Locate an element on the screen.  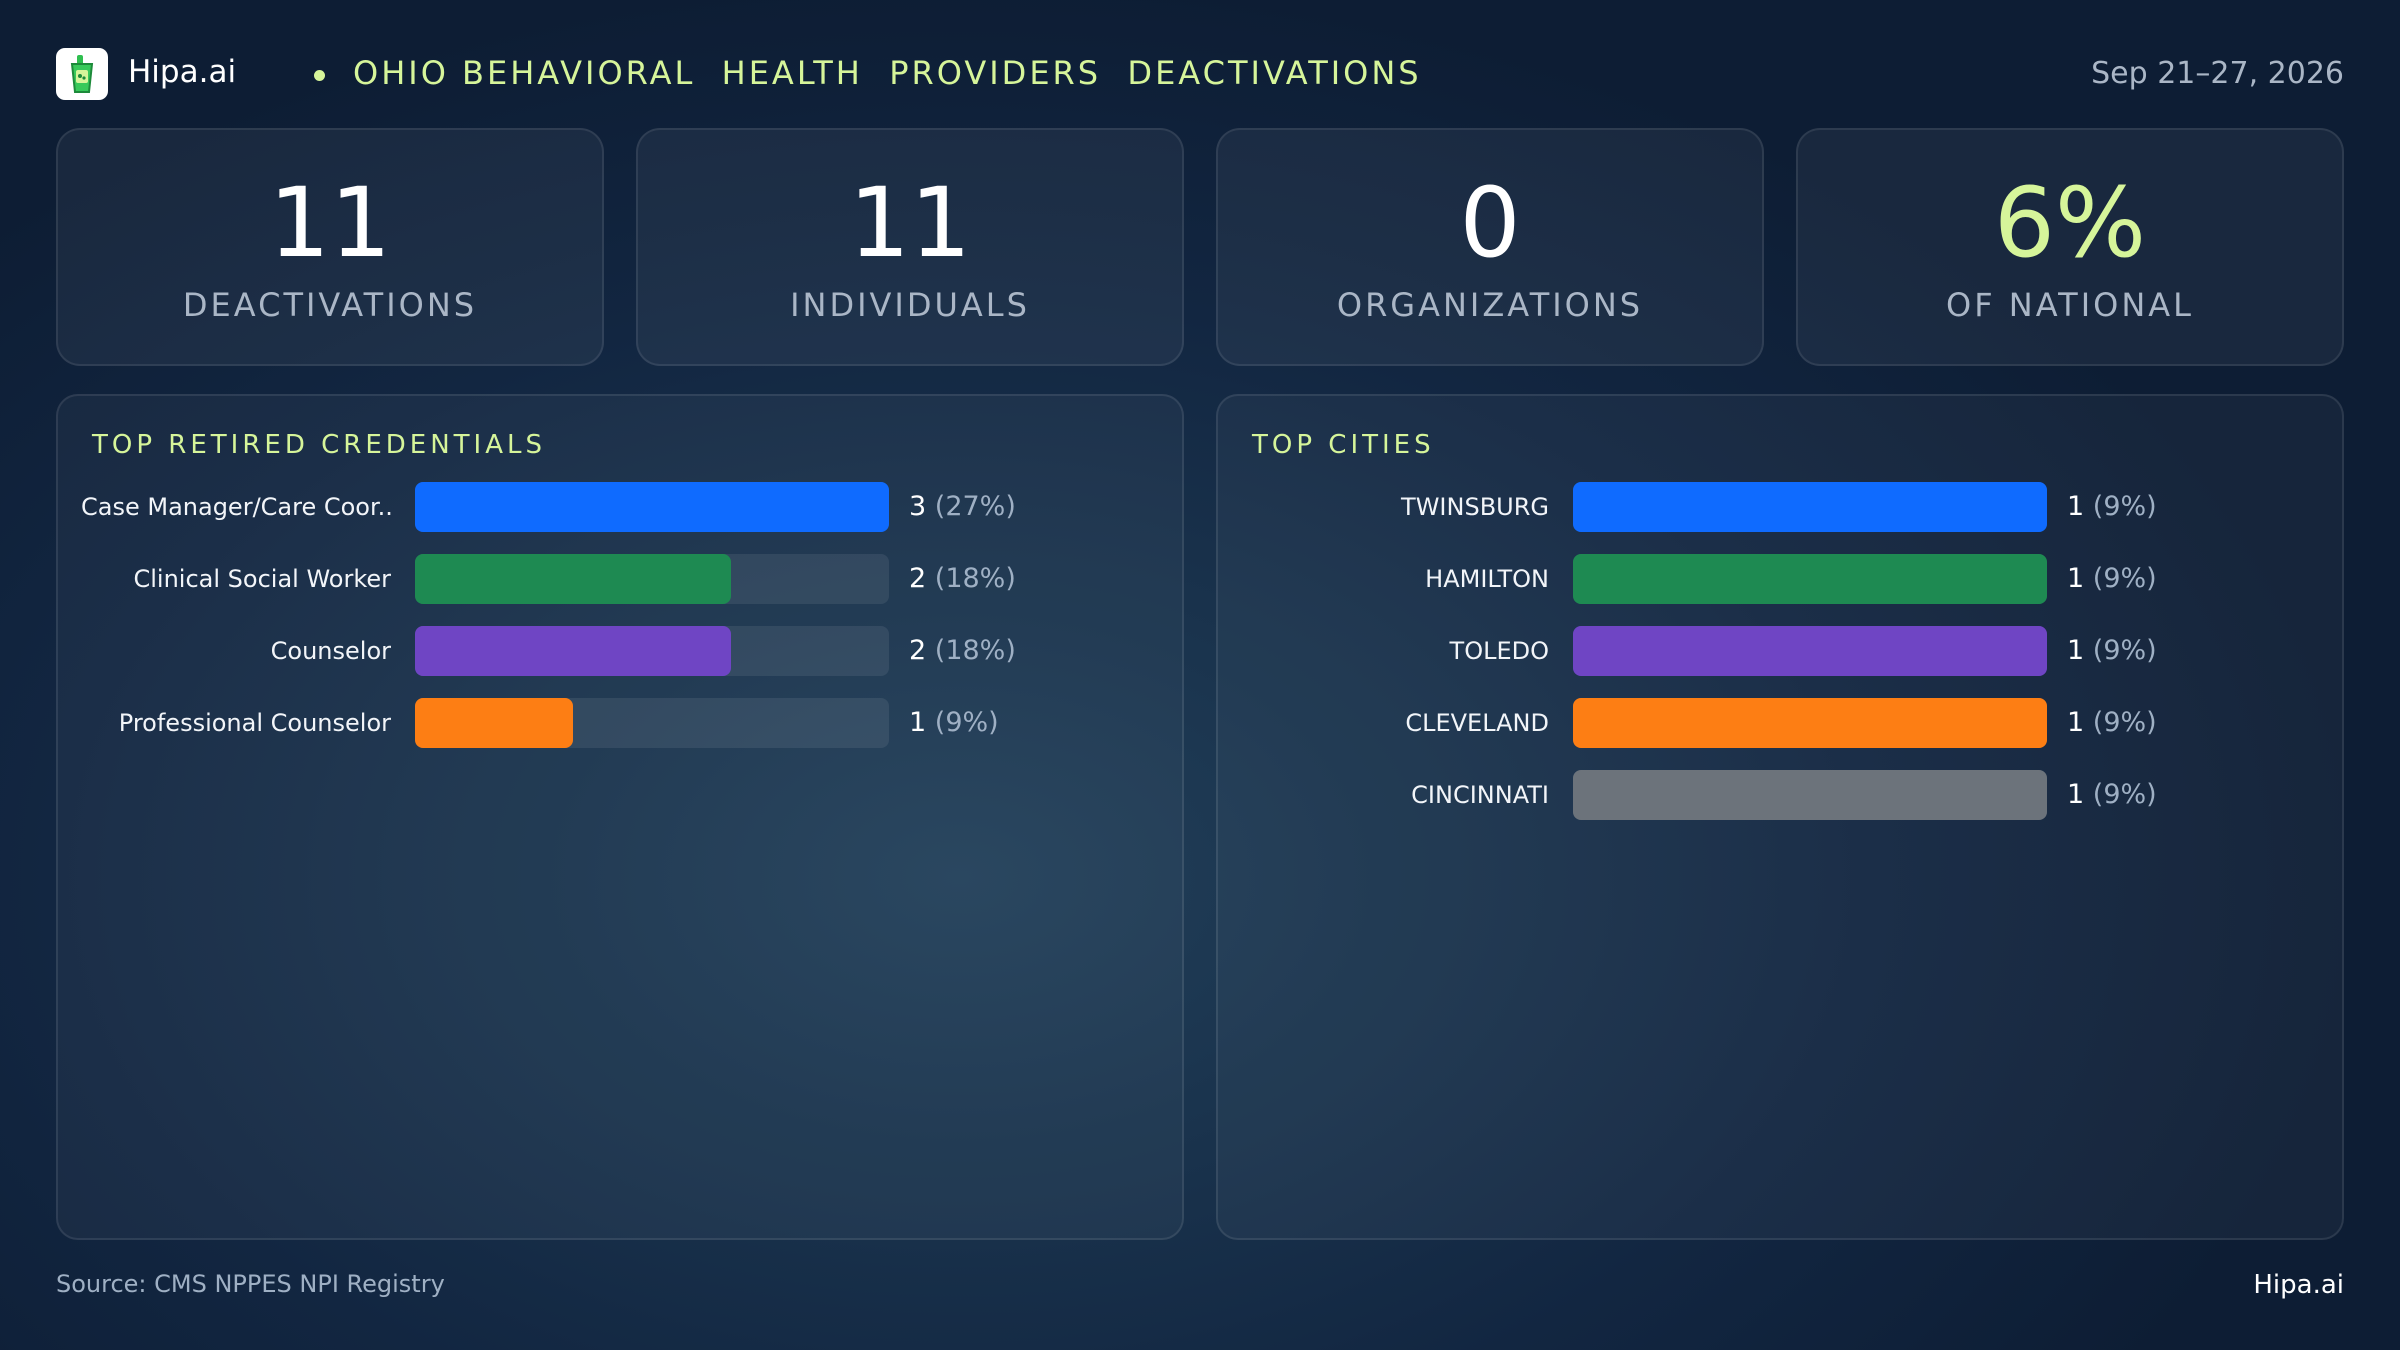
bar-row: Counselor 2 (18%) is located at coordinates (620, 651).